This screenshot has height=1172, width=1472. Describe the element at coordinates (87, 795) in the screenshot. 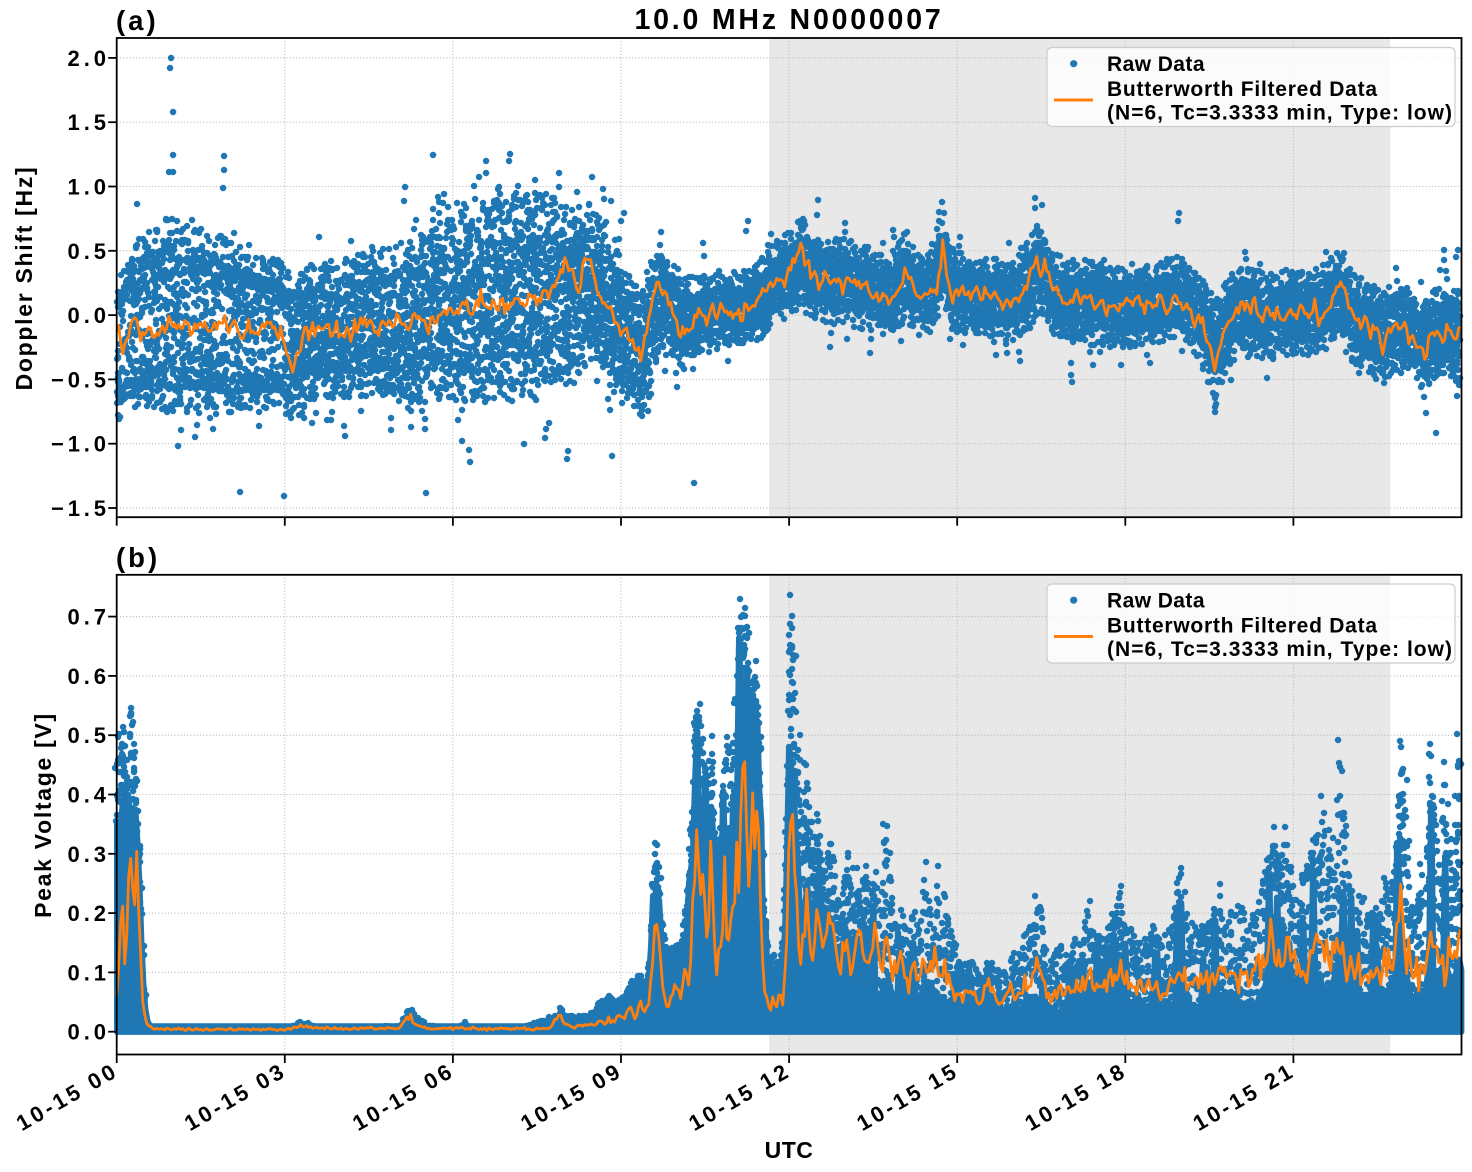

I see `svg-text: 0.4` at that location.